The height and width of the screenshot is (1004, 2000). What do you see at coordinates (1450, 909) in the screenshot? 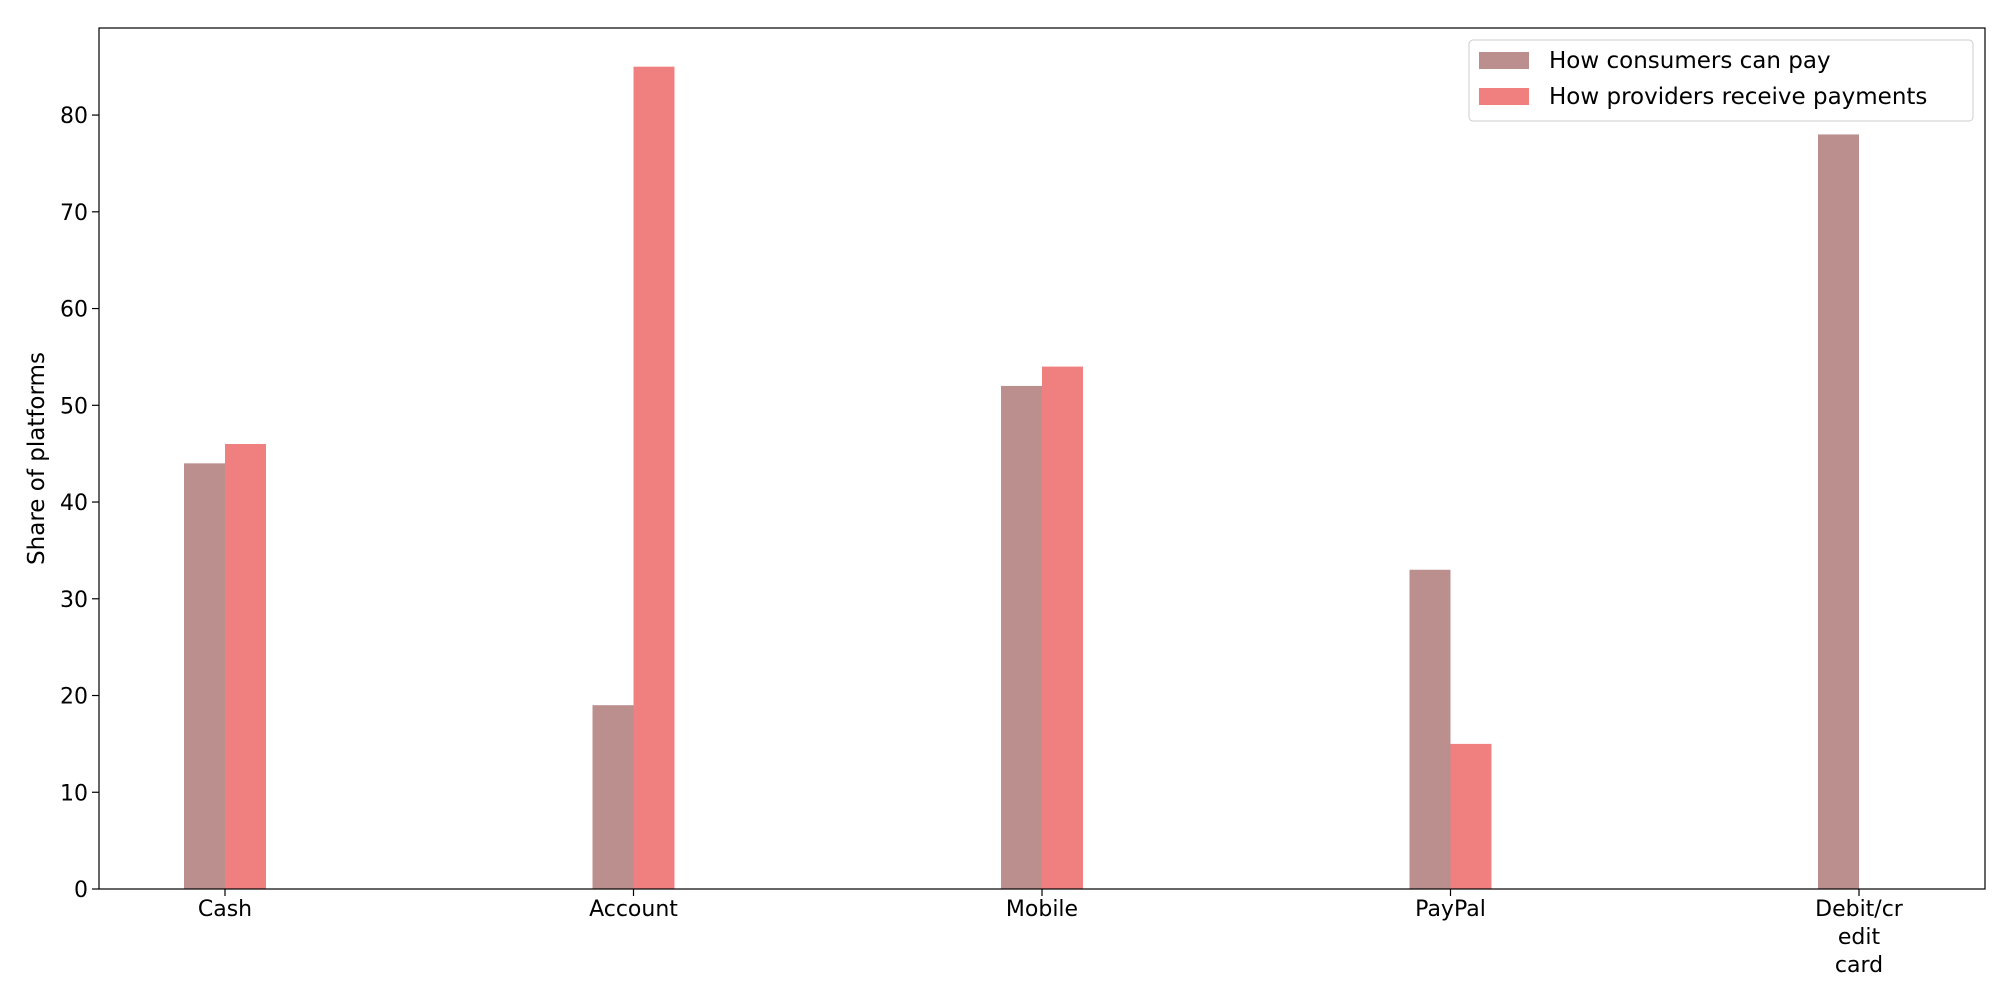
I see `x-tick-label-3: PayPal` at bounding box center [1450, 909].